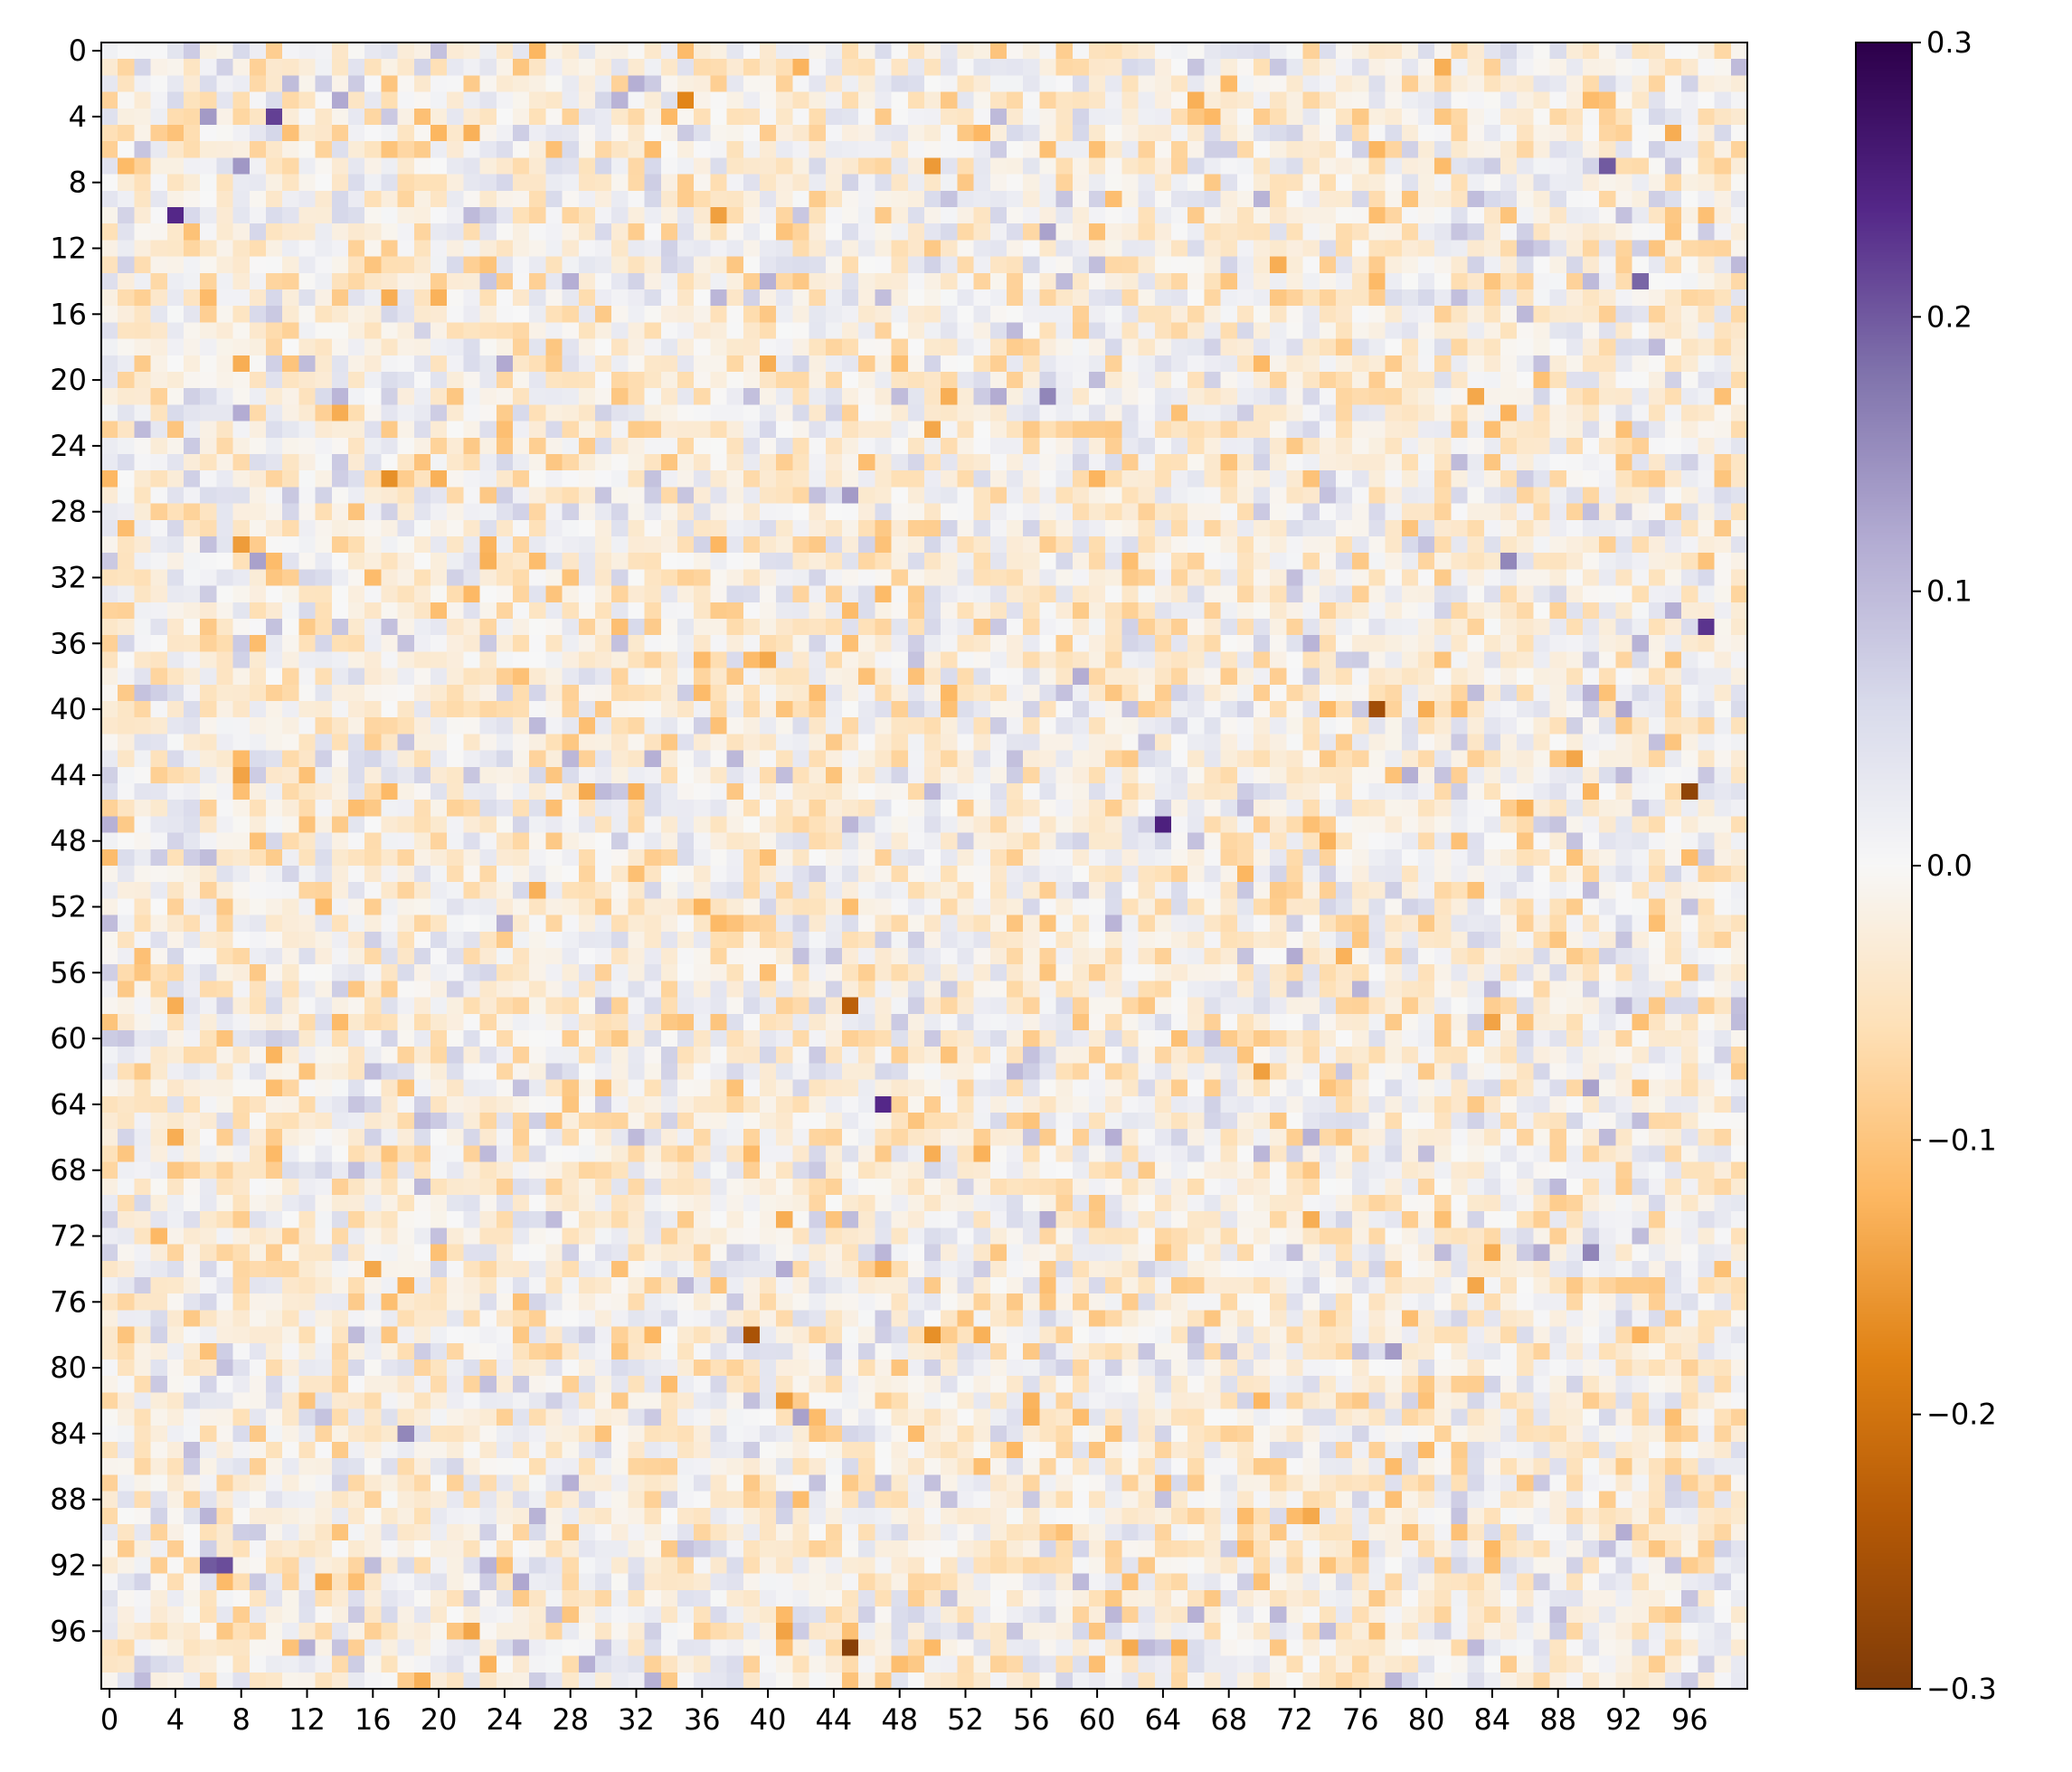 This screenshot has width=2072, height=1772. What do you see at coordinates (1961, 1689) in the screenshot?
I see `colorbar-tick-label: −0.3` at bounding box center [1961, 1689].